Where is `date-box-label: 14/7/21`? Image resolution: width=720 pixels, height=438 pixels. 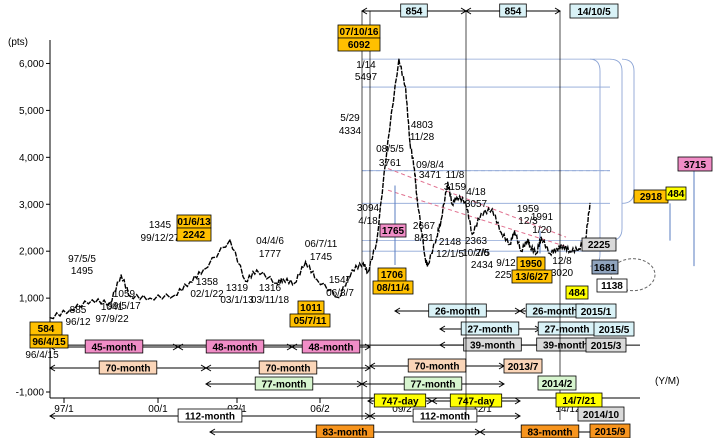 date-box-label: 14/7/21 is located at coordinates (579, 401).